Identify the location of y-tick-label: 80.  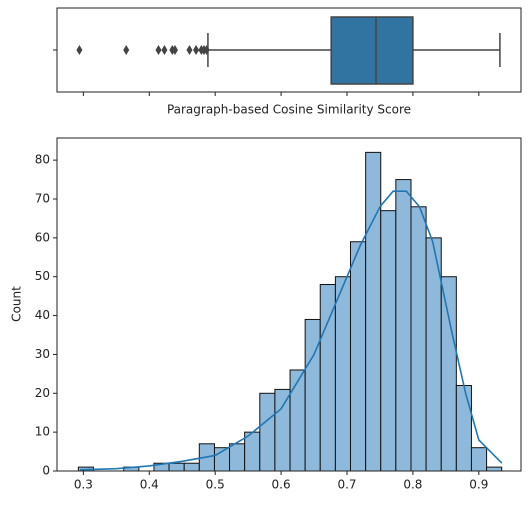
(42, 160).